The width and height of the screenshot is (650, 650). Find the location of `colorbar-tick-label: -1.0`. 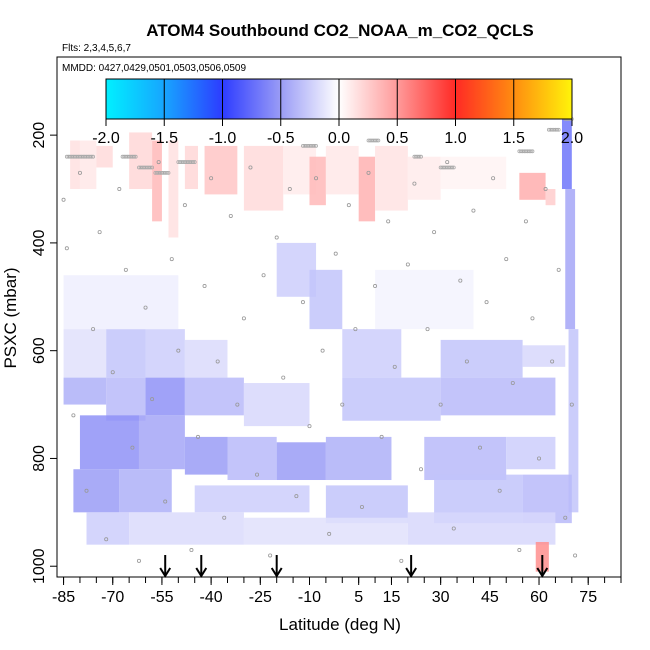

colorbar-tick-label: -1.0 is located at coordinates (223, 138).